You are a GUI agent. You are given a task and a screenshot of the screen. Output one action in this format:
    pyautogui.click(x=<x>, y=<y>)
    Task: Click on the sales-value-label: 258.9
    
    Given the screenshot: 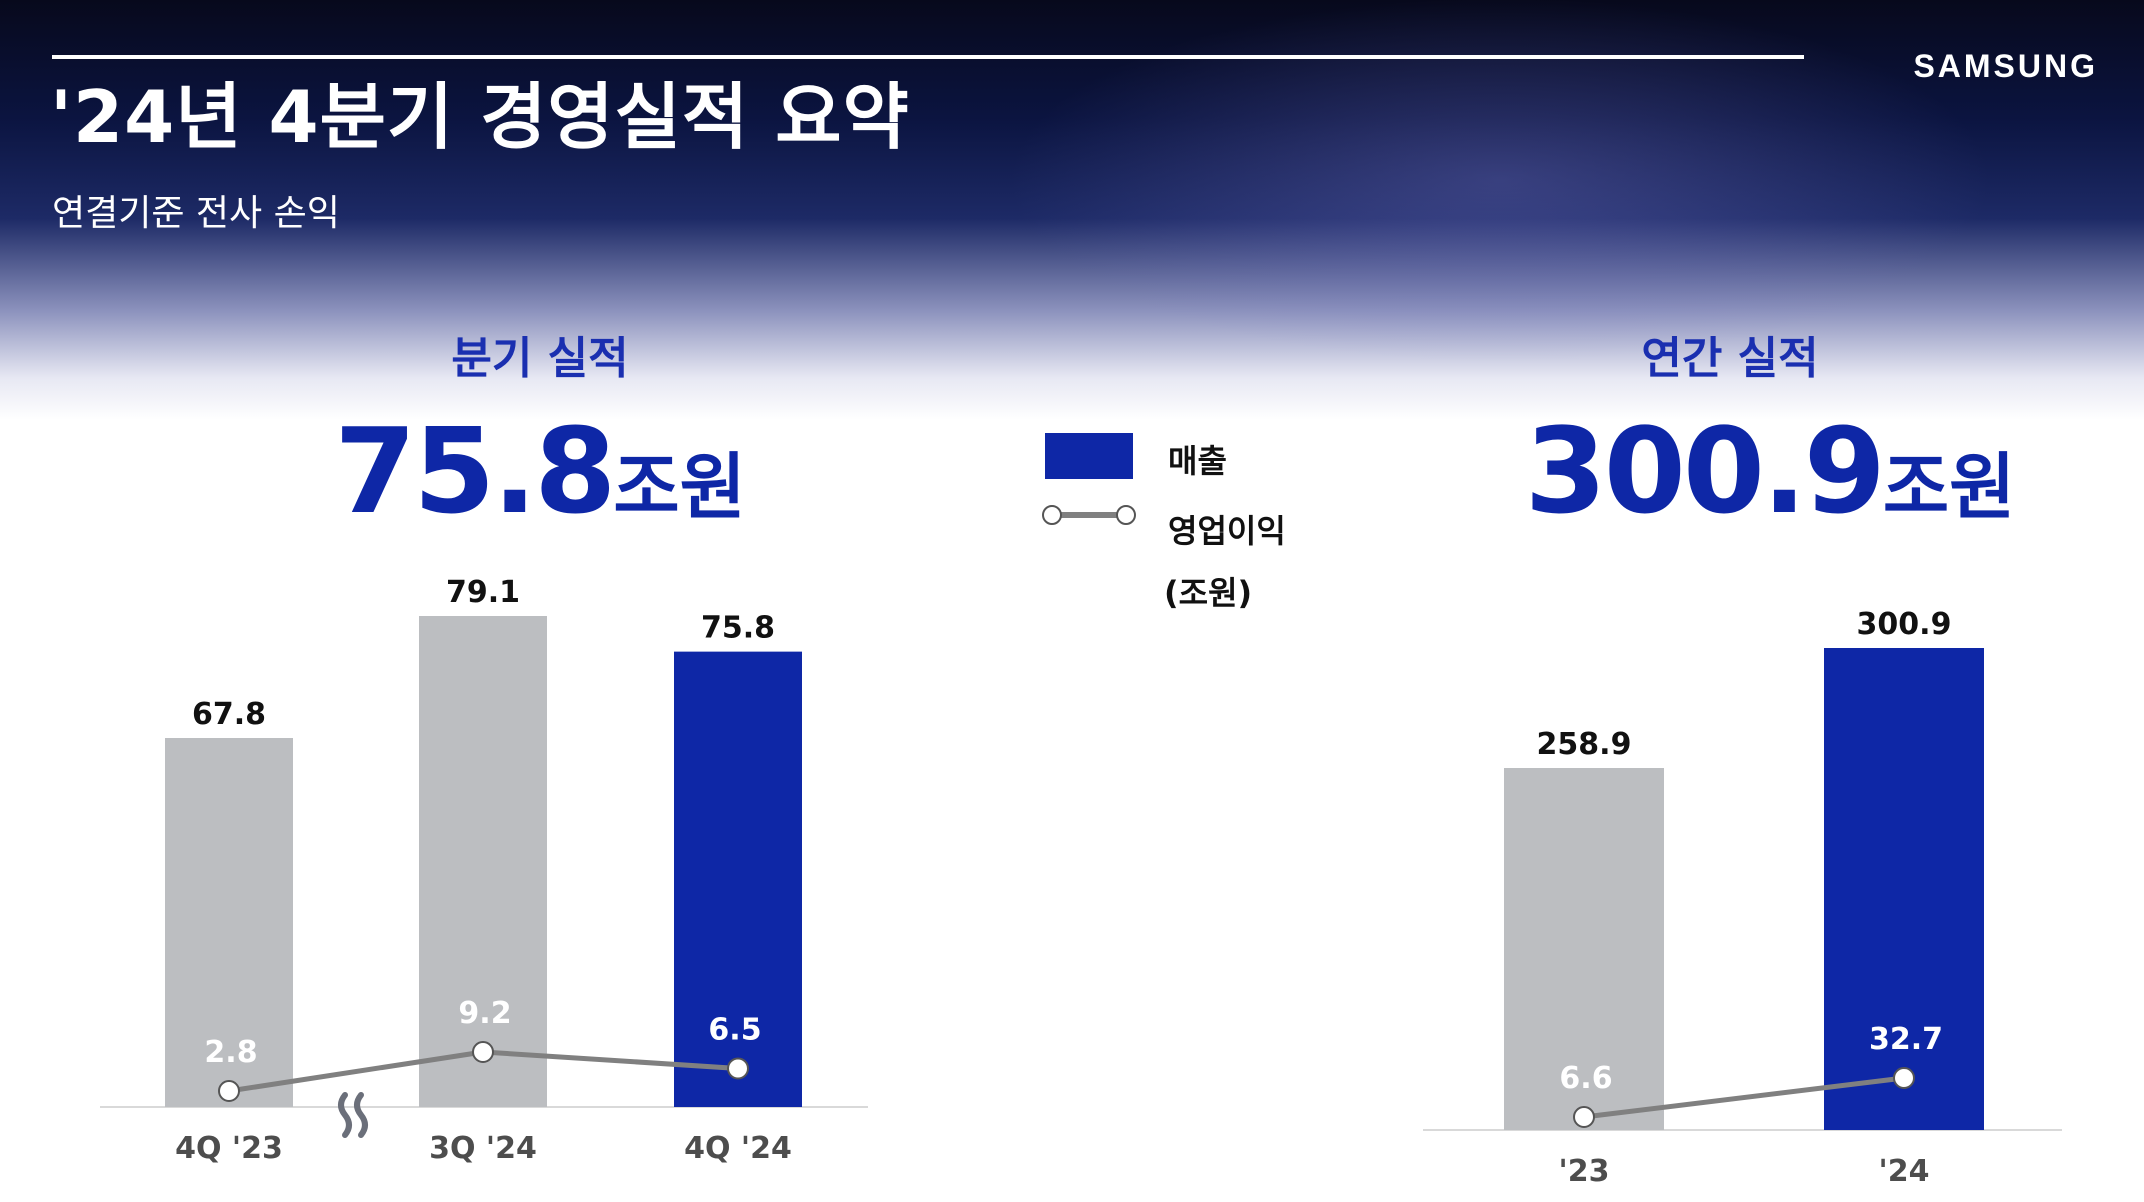 What is the action you would take?
    pyautogui.click(x=1584, y=744)
    